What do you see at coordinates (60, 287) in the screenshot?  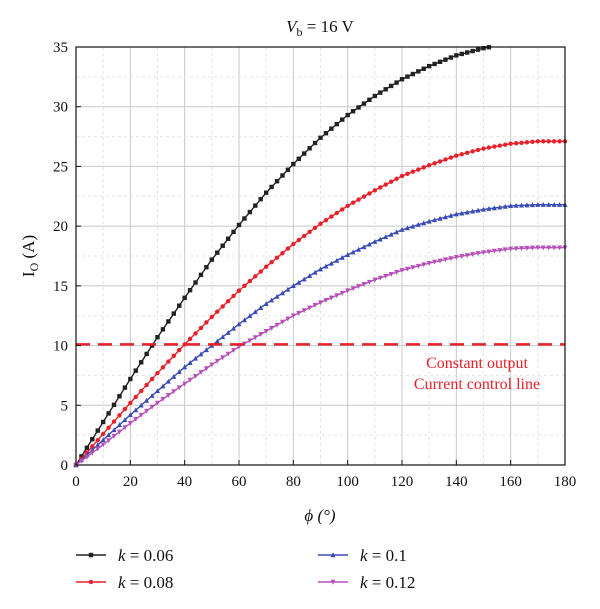 I see `y-tick-label: 15` at bounding box center [60, 287].